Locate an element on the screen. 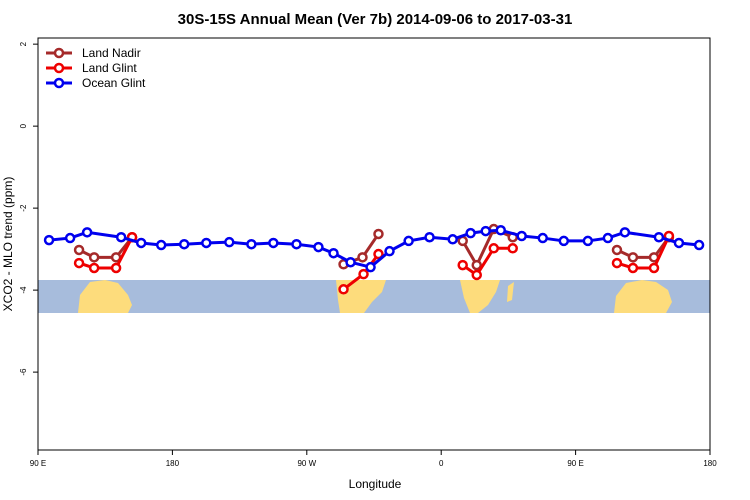 The width and height of the screenshot is (750, 500). x-axis-label: Longitude is located at coordinates (375, 484).